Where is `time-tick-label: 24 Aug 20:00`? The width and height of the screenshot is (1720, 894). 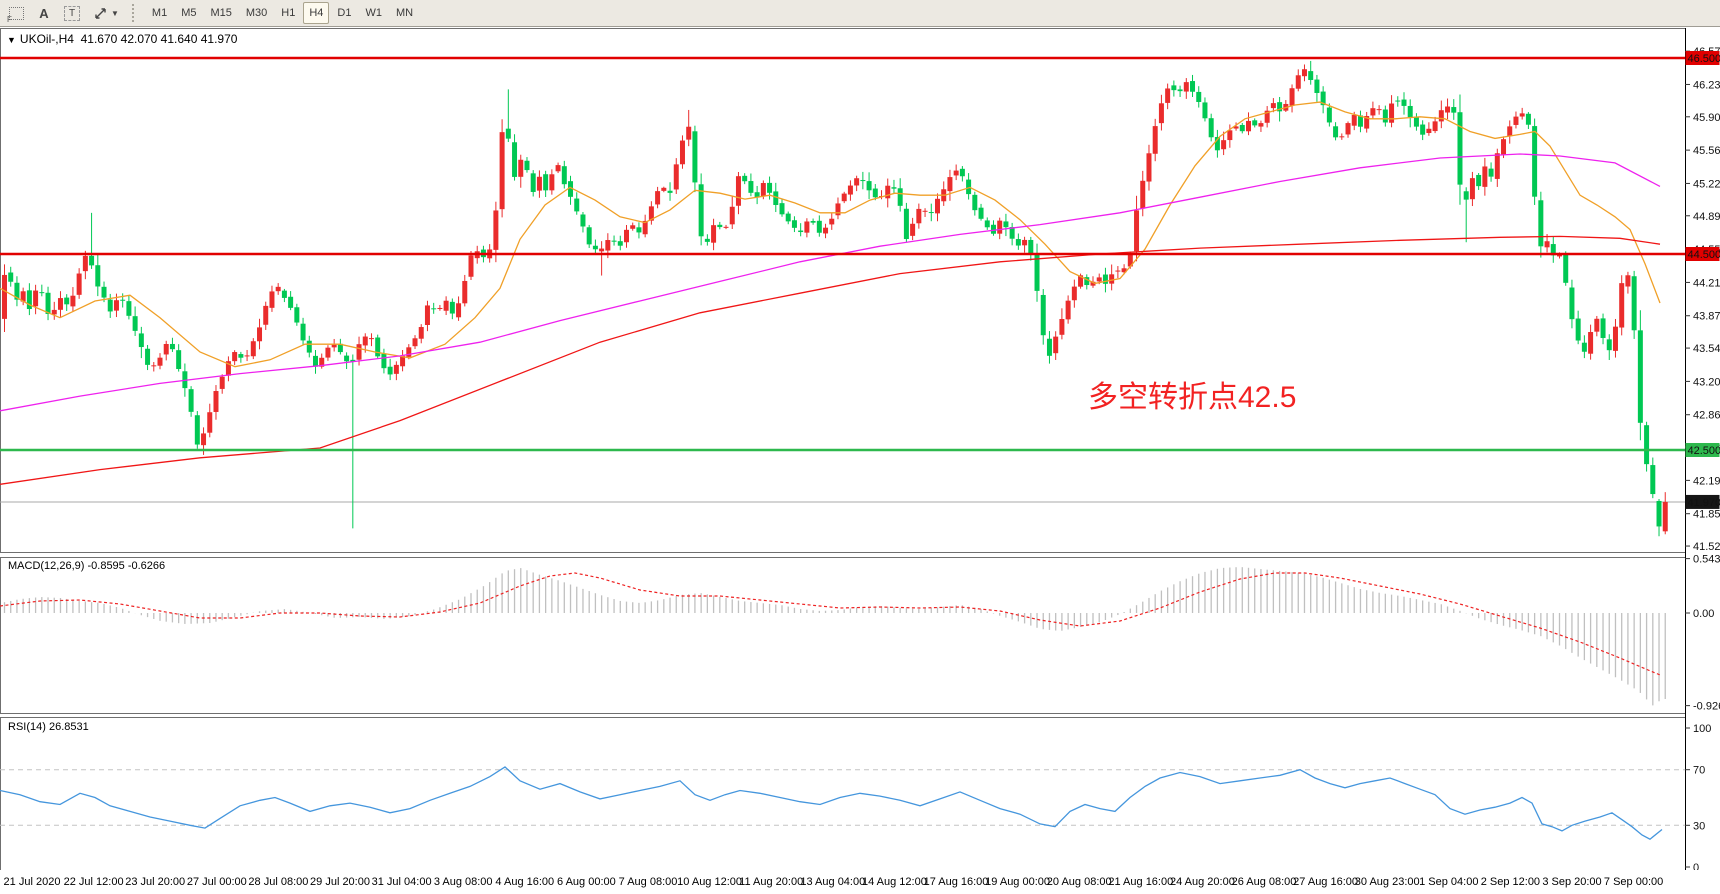 time-tick-label: 24 Aug 20:00 is located at coordinates (1202, 882).